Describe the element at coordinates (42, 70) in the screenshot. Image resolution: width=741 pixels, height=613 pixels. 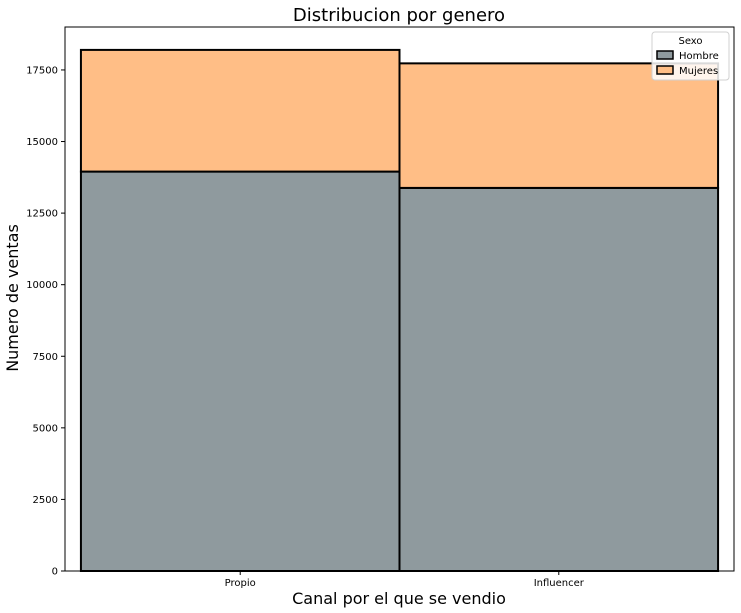
I see `y-tick-label: 17500` at that location.